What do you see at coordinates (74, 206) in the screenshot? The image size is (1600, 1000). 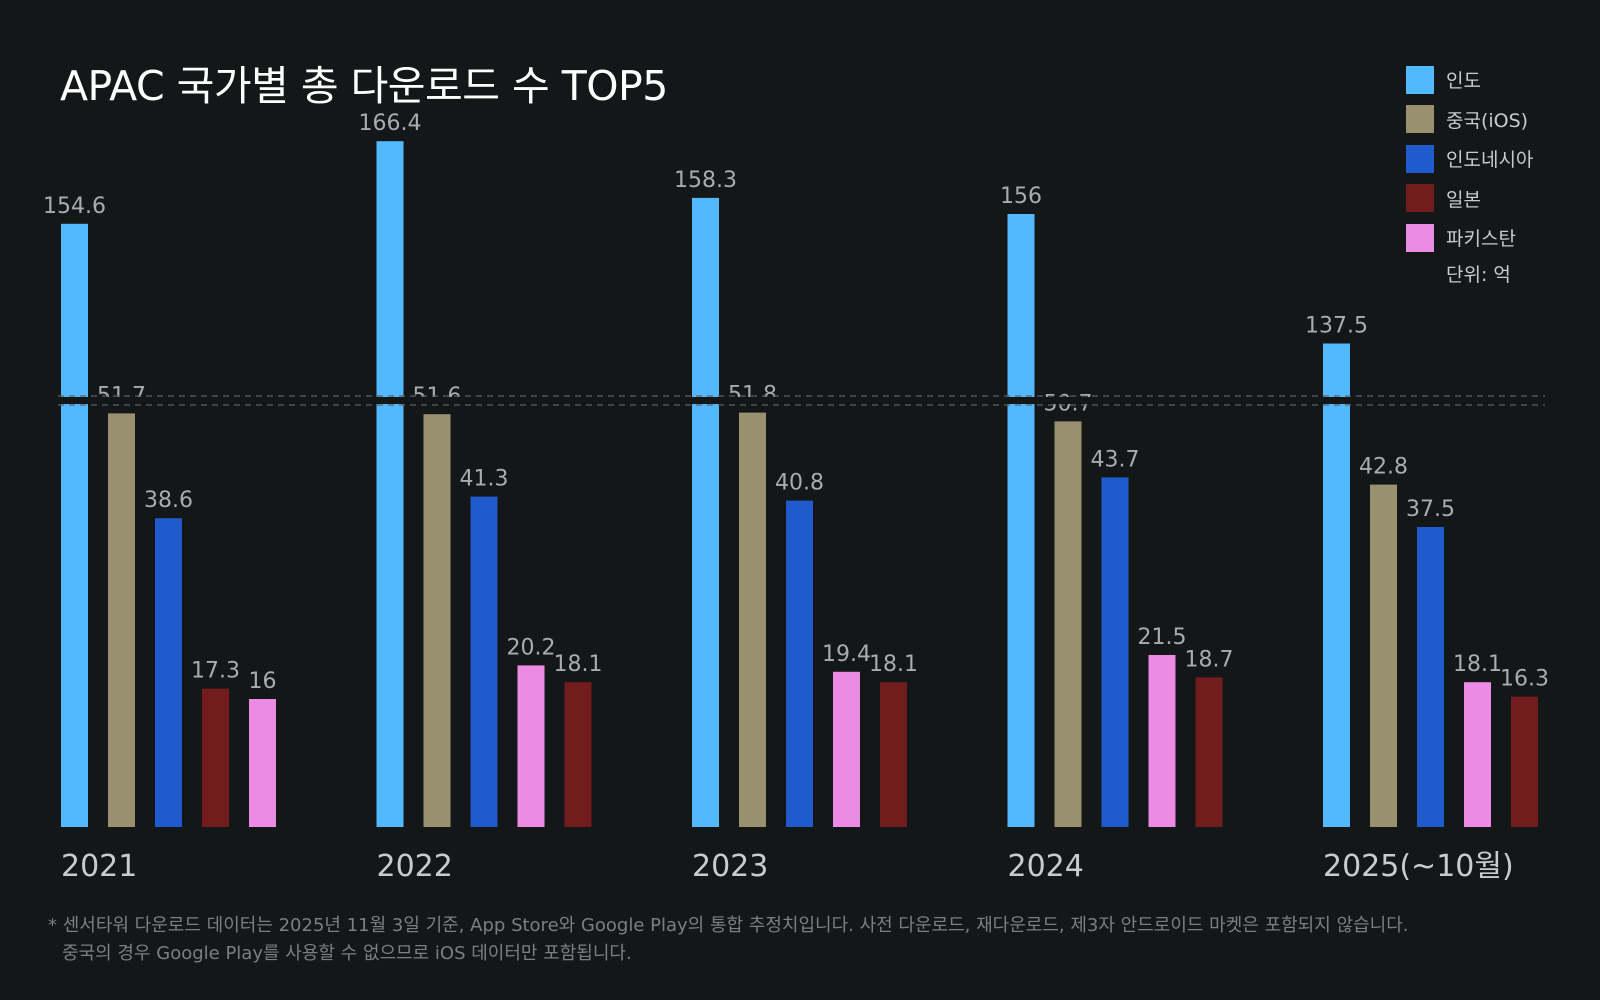 I see `value-label-2021-0: 154.6` at bounding box center [74, 206].